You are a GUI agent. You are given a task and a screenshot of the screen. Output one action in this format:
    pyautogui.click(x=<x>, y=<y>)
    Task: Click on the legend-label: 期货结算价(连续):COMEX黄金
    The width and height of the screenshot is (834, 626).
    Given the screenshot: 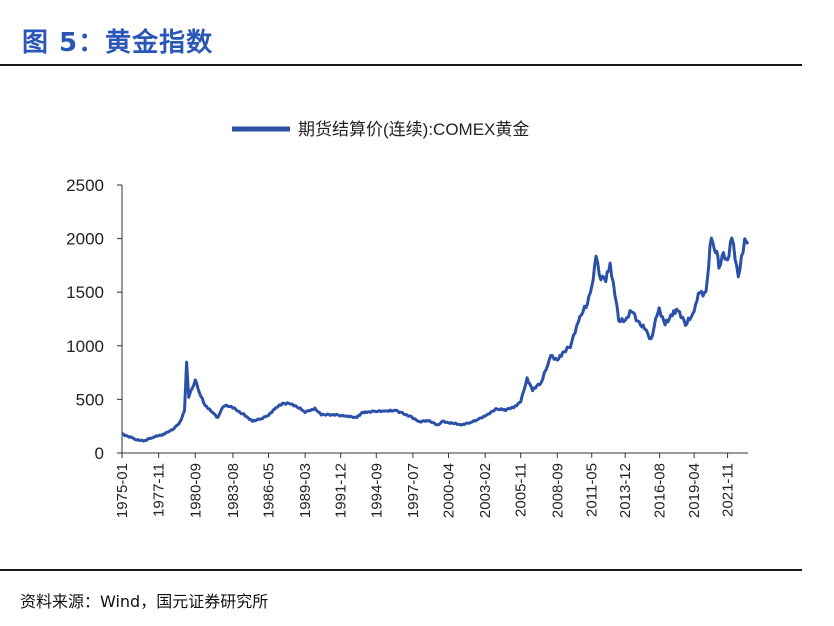 What is the action you would take?
    pyautogui.click(x=413, y=129)
    